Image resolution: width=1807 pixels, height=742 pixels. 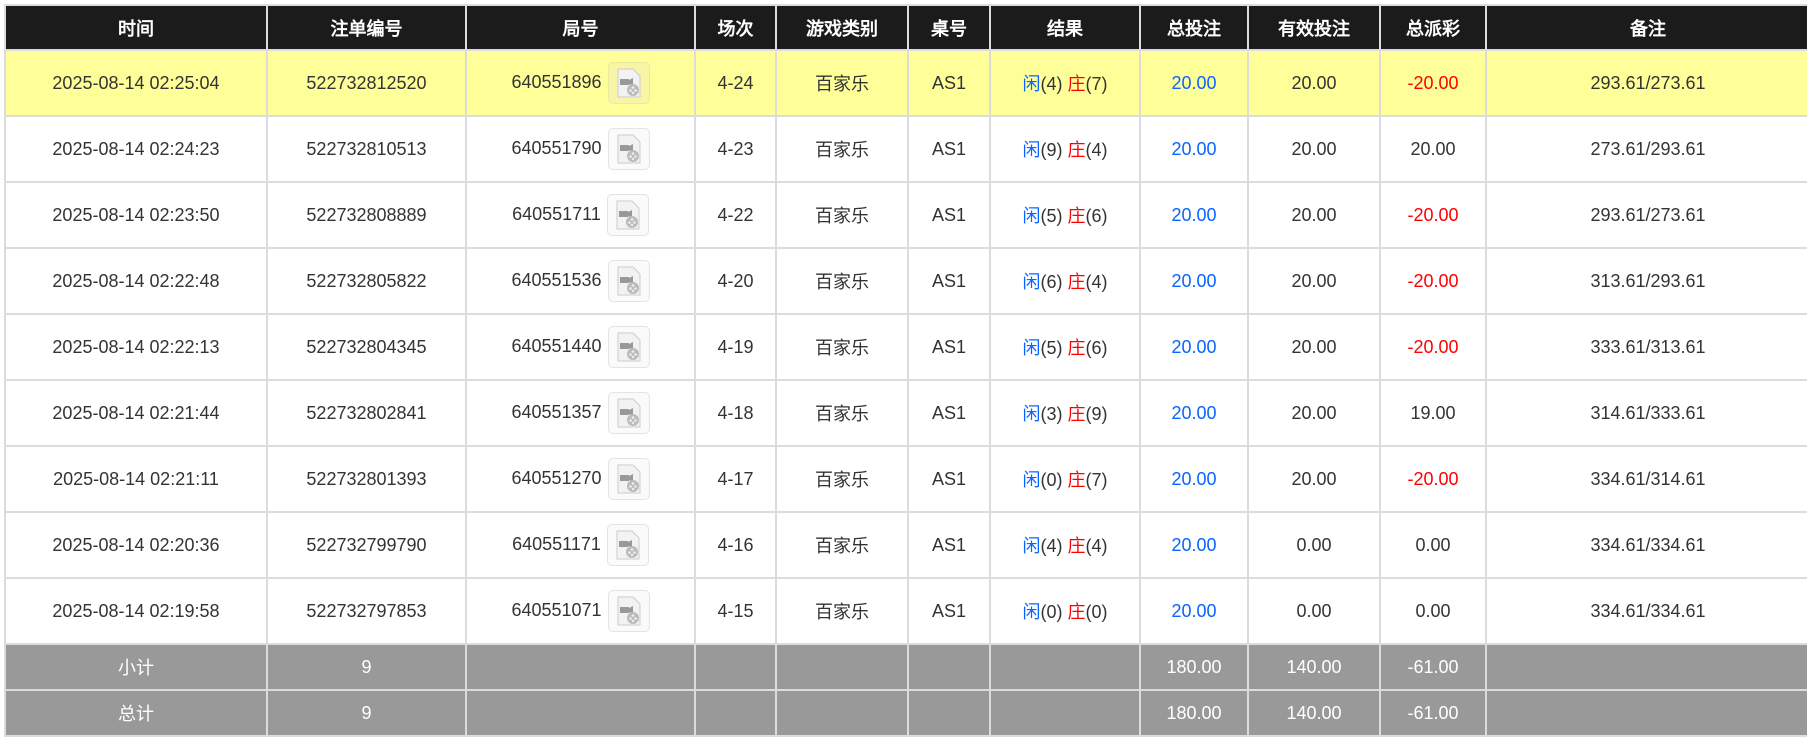 I want to click on bet-id-cell: 522732810513, so click(x=366, y=149).